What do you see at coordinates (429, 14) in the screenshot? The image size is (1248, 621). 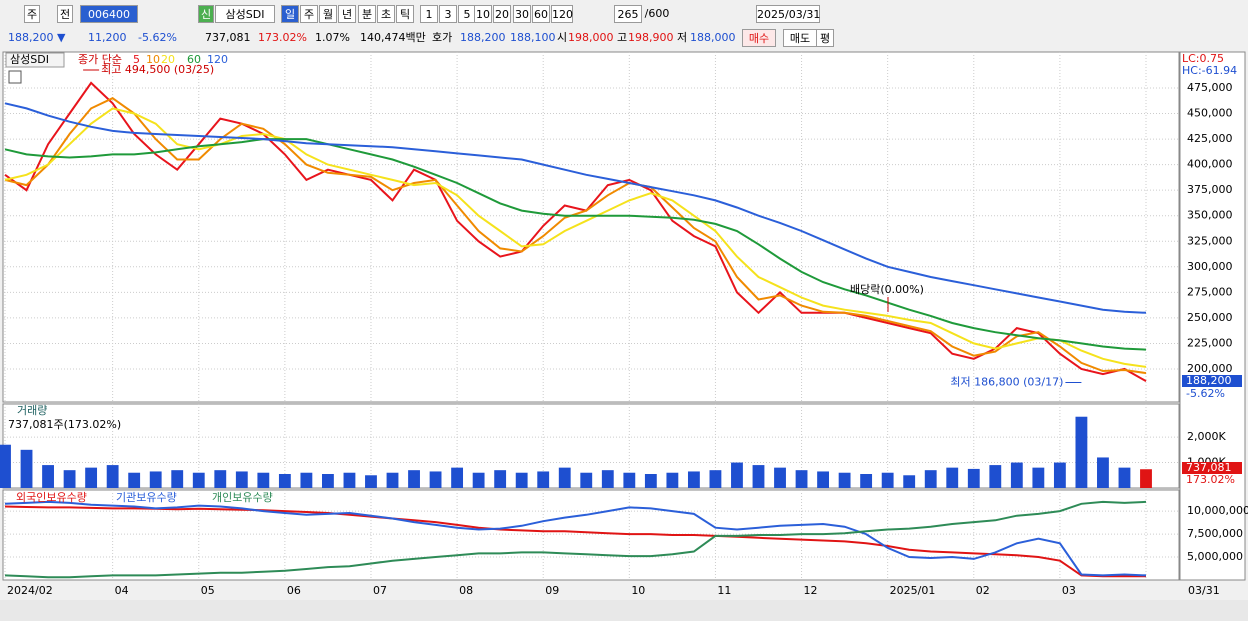 I see `toolbar-item: 1` at bounding box center [429, 14].